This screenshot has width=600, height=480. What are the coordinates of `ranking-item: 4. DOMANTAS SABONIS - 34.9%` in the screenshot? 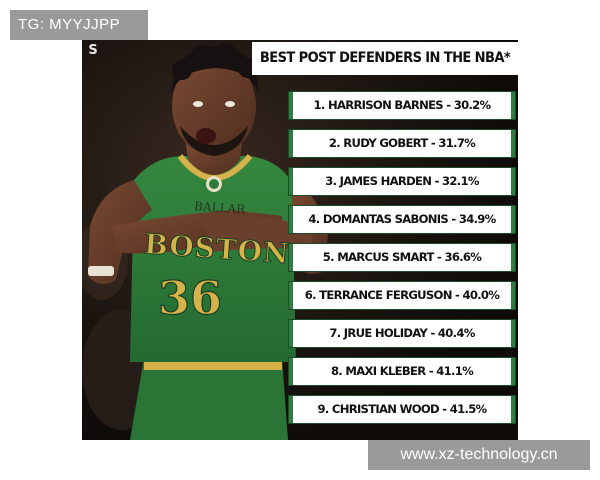 It's located at (402, 219).